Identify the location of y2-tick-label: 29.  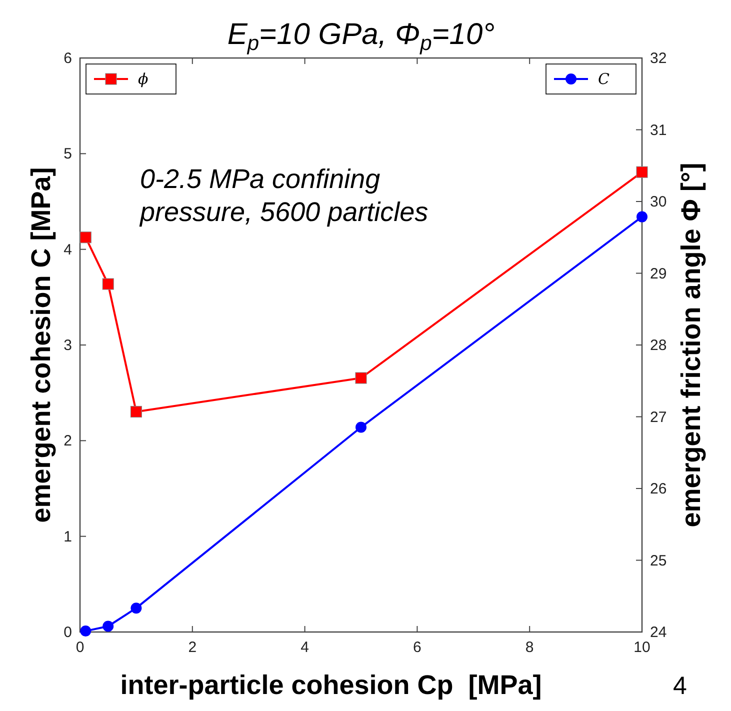
(658, 273).